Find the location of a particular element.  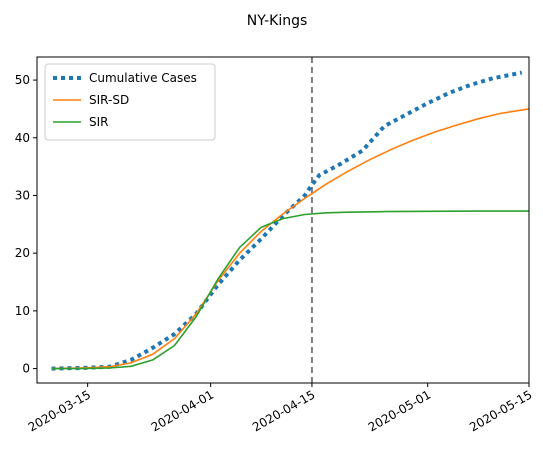

legend: Cumulative Cases SIR-SD SIR is located at coordinates (130, 102).